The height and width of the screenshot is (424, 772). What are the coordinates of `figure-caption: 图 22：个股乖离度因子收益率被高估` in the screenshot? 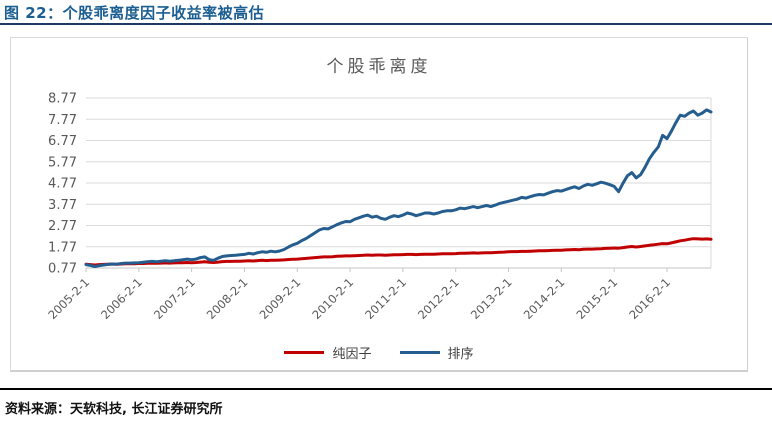 It's located at (134, 13).